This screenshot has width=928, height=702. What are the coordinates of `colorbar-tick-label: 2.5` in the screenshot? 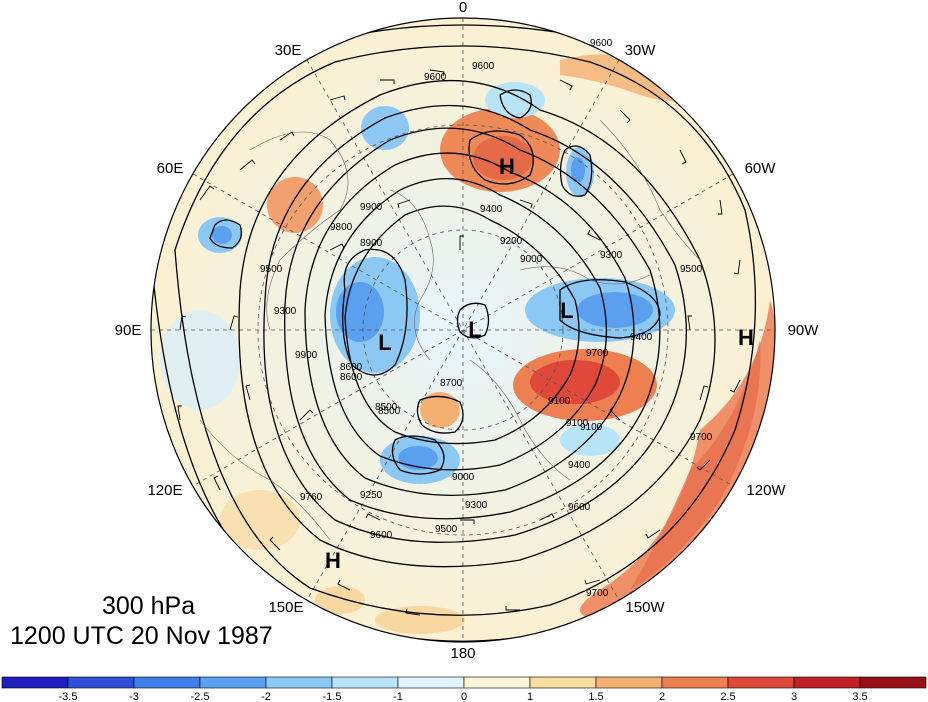 It's located at (727, 696).